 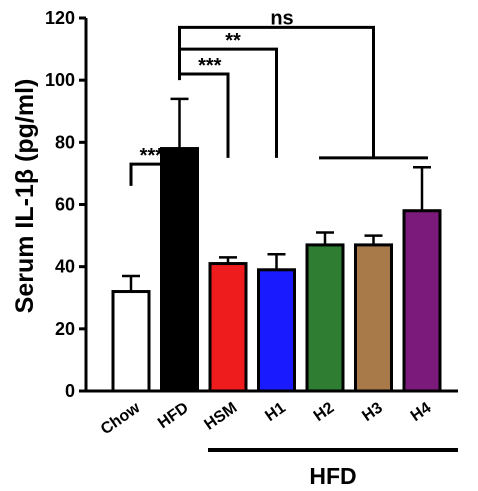 What do you see at coordinates (65, 329) in the screenshot?
I see `y-tick-label: 20` at bounding box center [65, 329].